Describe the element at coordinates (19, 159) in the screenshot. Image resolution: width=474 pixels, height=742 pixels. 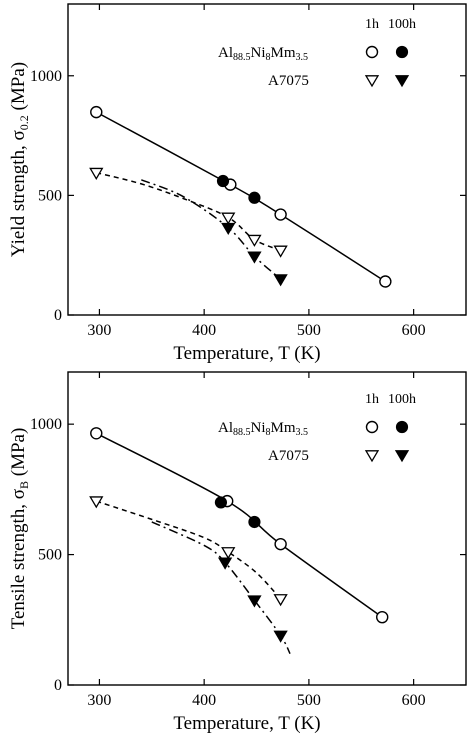
I see `y-axis-title: Yield strength, σ0.2 (MPa)` at that location.